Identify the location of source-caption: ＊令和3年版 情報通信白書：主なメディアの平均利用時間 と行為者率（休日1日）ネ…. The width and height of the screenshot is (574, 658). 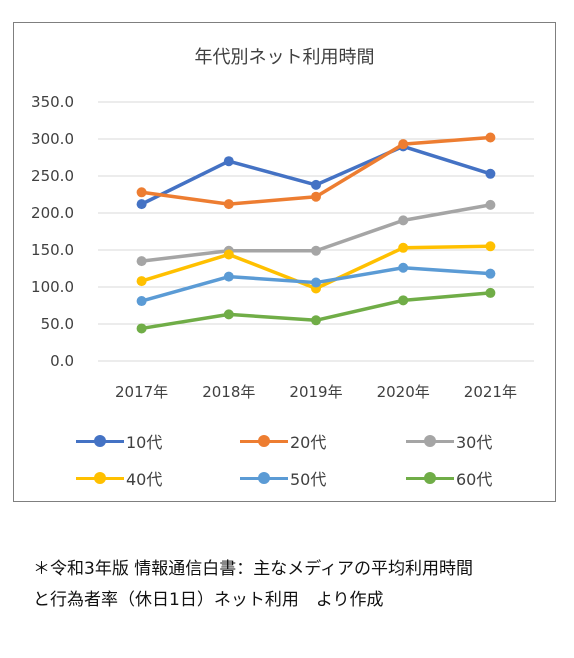
(298, 585).